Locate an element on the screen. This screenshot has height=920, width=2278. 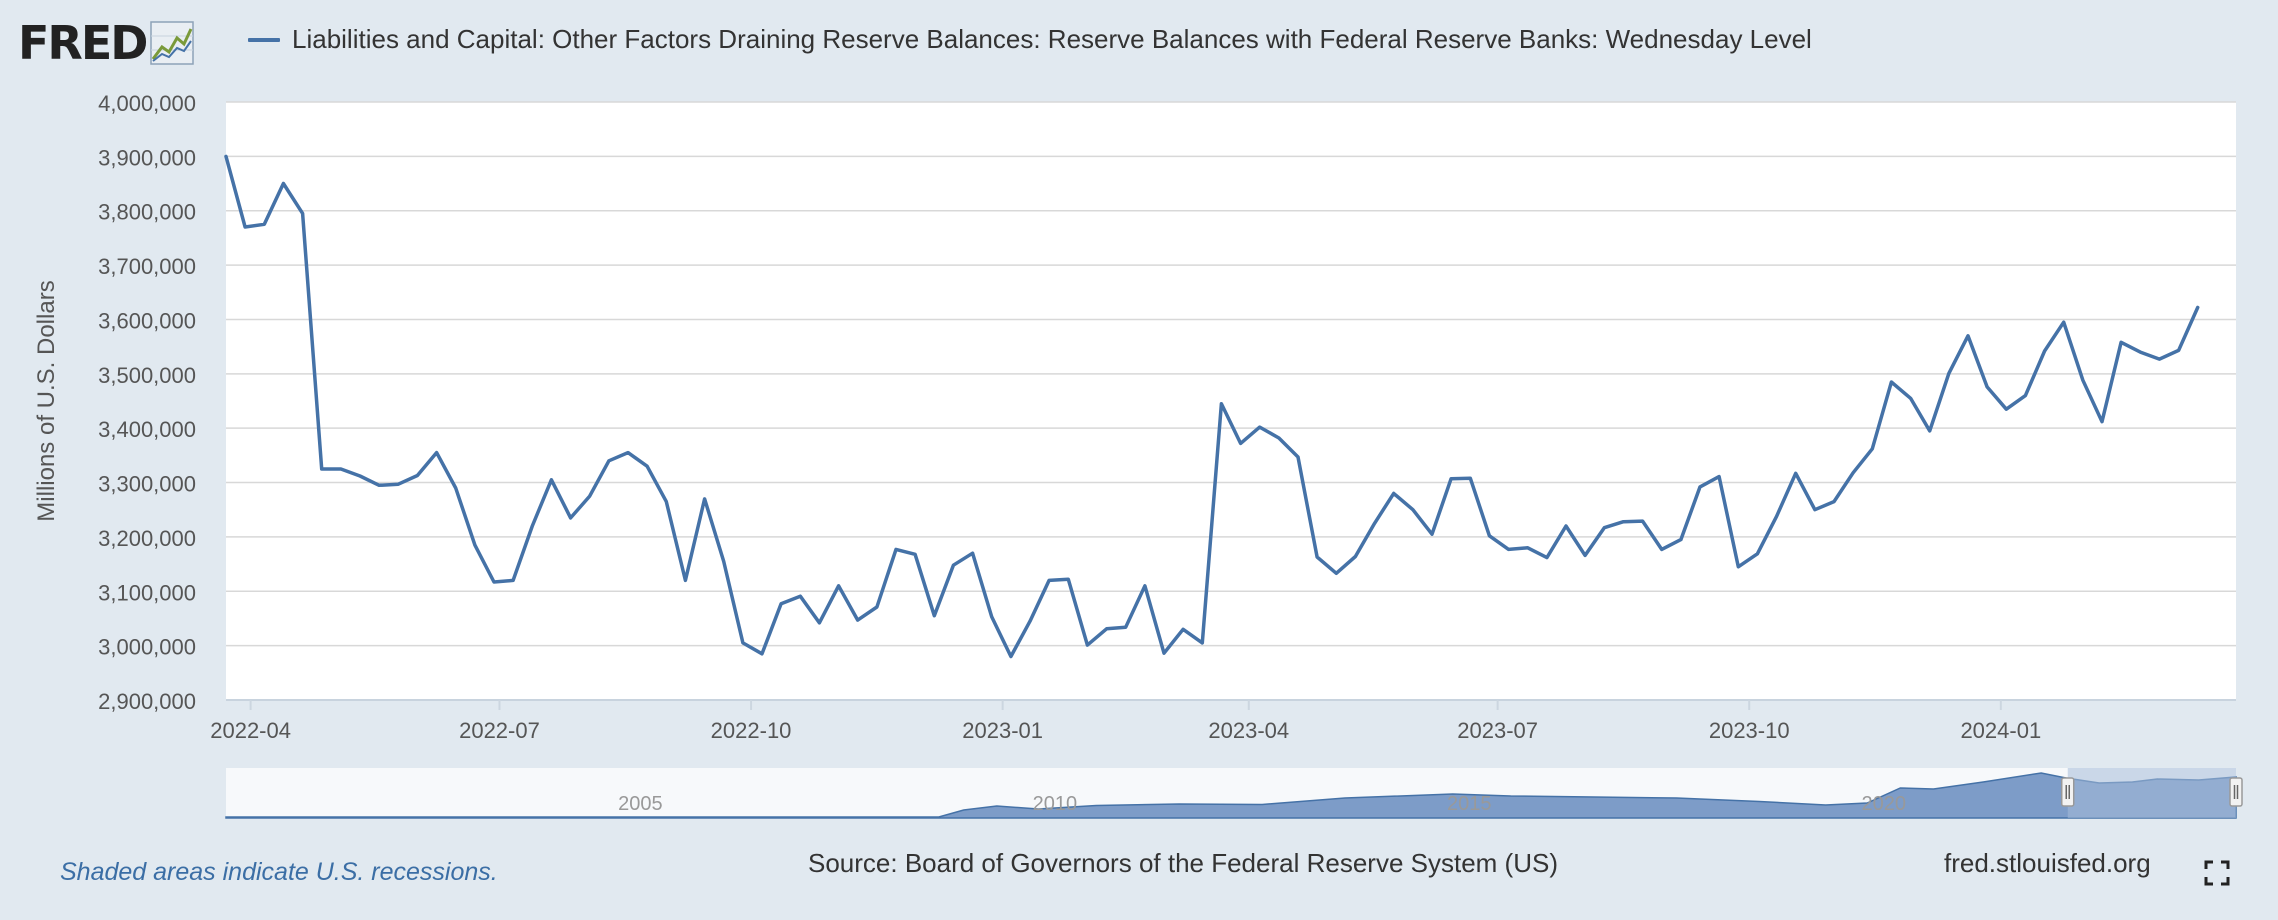
navigator-selected-range is located at coordinates (2151, 793).